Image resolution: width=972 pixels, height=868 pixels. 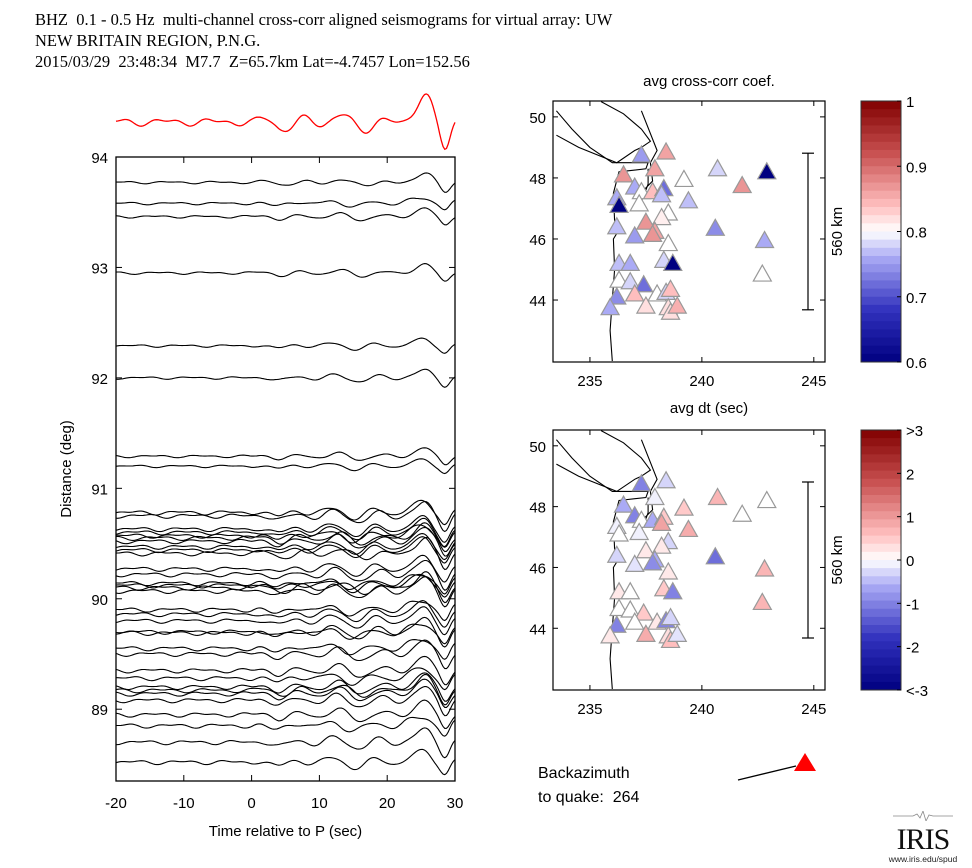 I want to click on y-tick-label: 46, so click(x=537, y=568).